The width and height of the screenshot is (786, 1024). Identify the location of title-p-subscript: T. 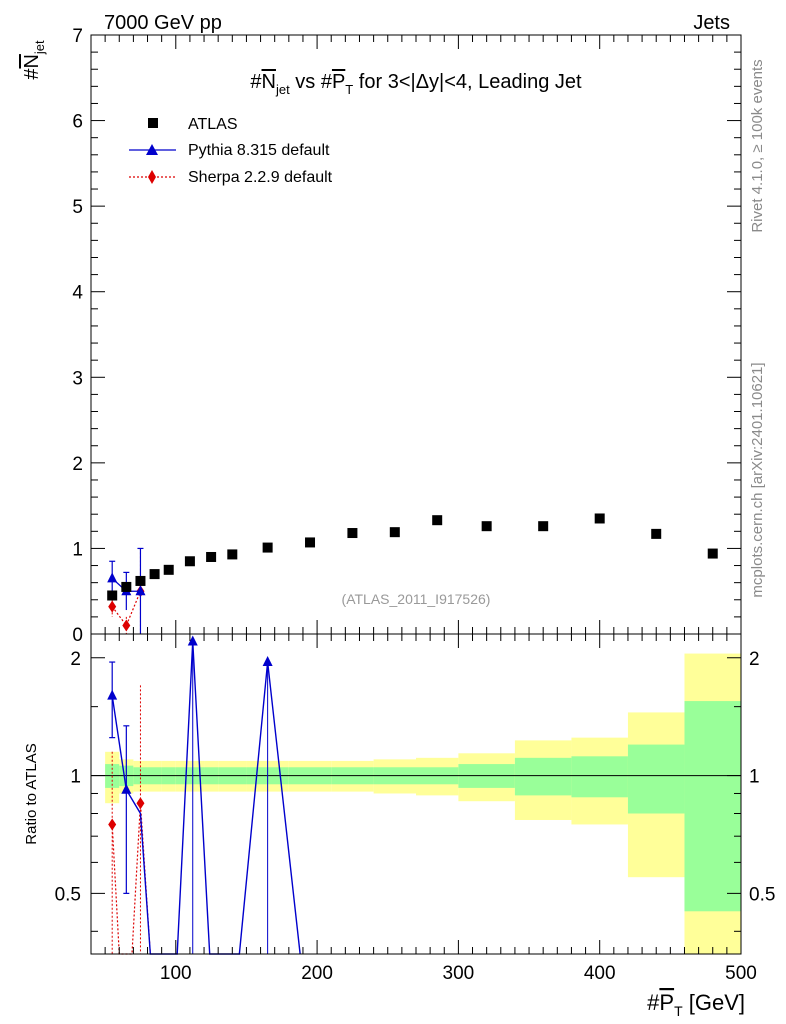
(349, 89).